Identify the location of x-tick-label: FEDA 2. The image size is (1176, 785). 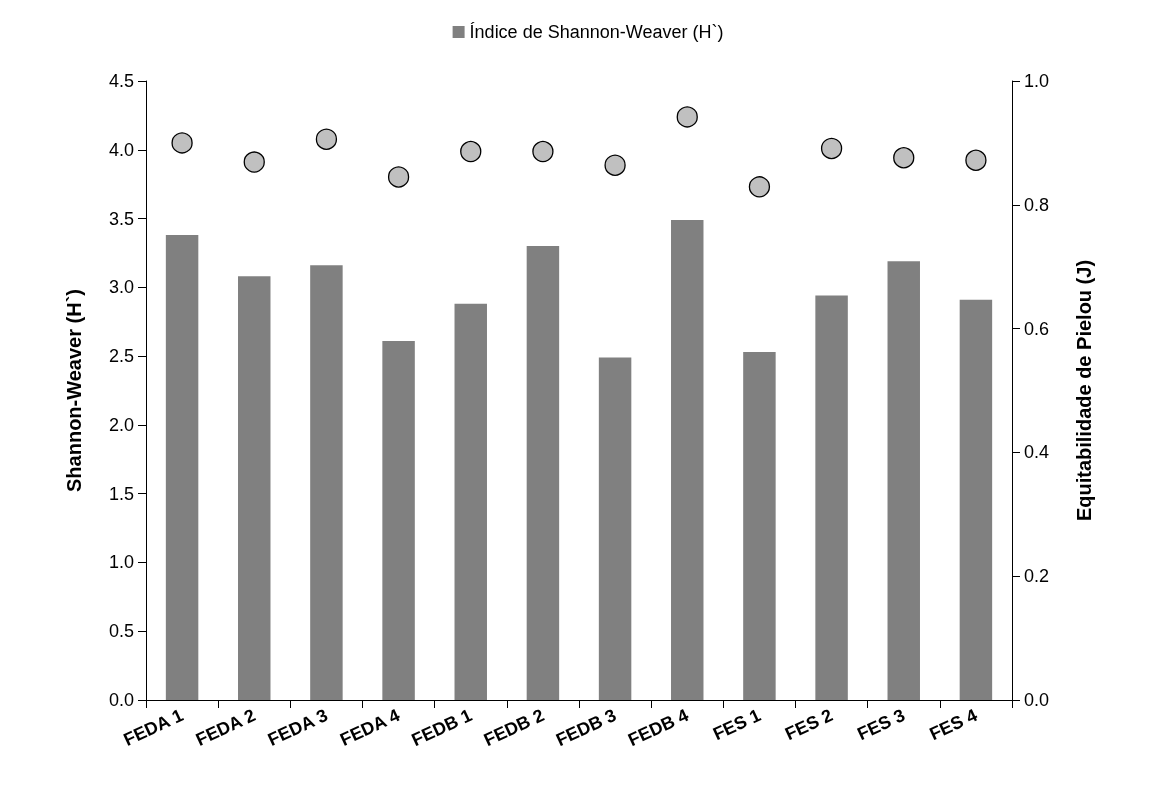
(225, 727).